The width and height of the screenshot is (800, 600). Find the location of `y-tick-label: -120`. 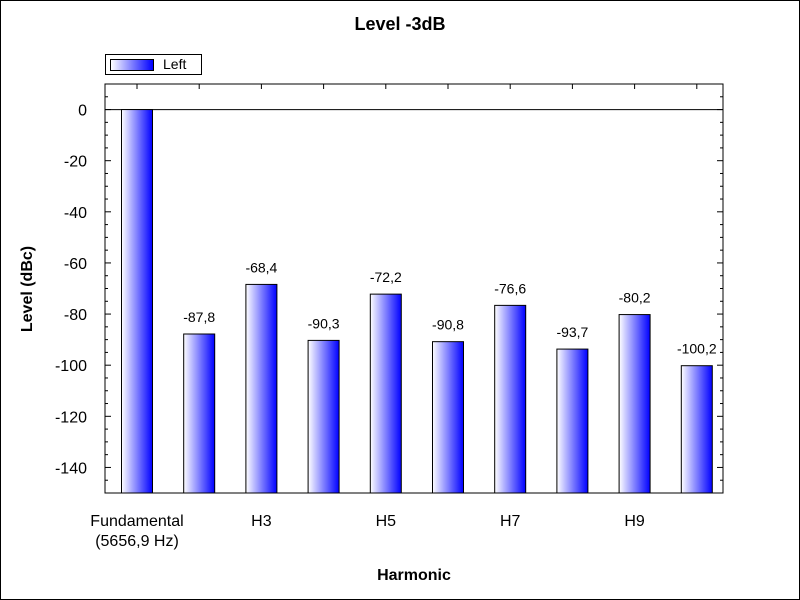

y-tick-label: -120 is located at coordinates (71, 417).